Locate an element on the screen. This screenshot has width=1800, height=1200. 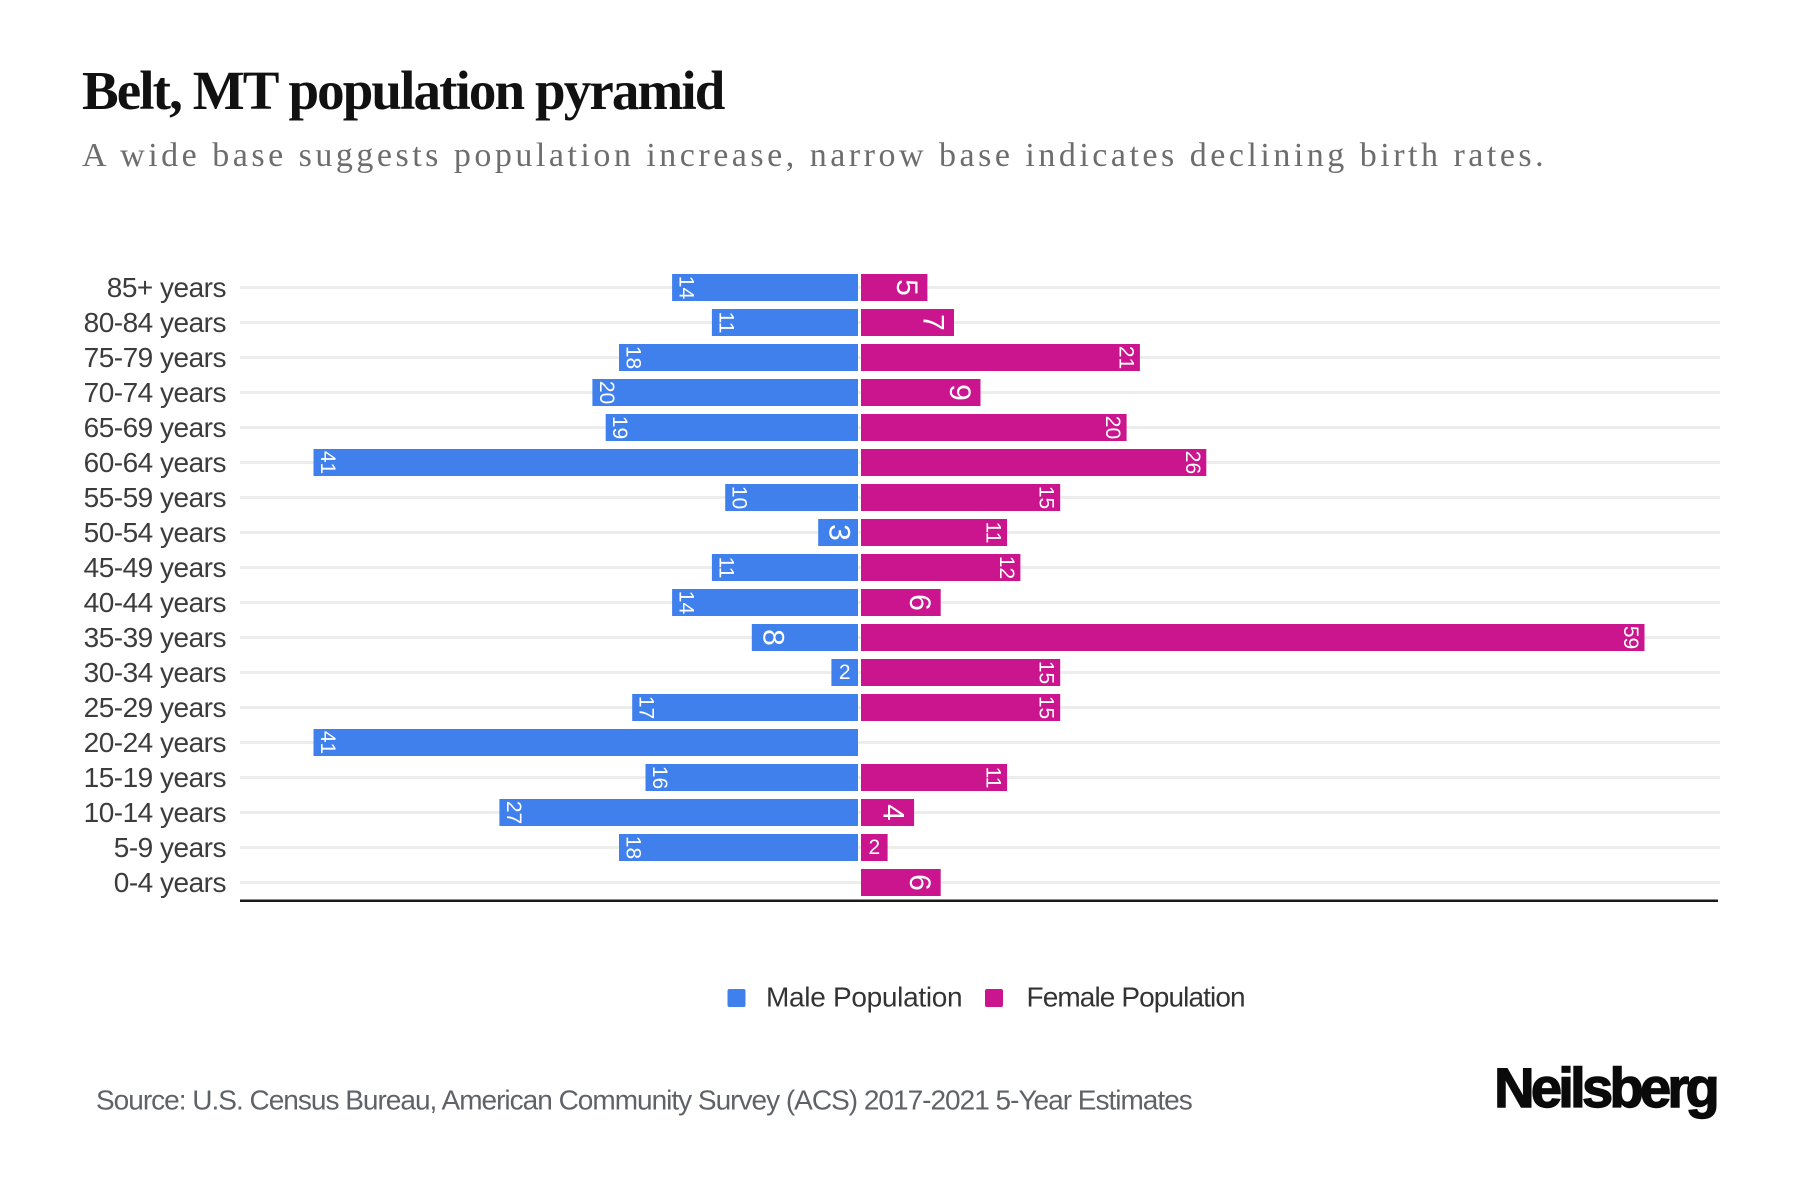
svg-text: 70-74 years is located at coordinates (155, 392).